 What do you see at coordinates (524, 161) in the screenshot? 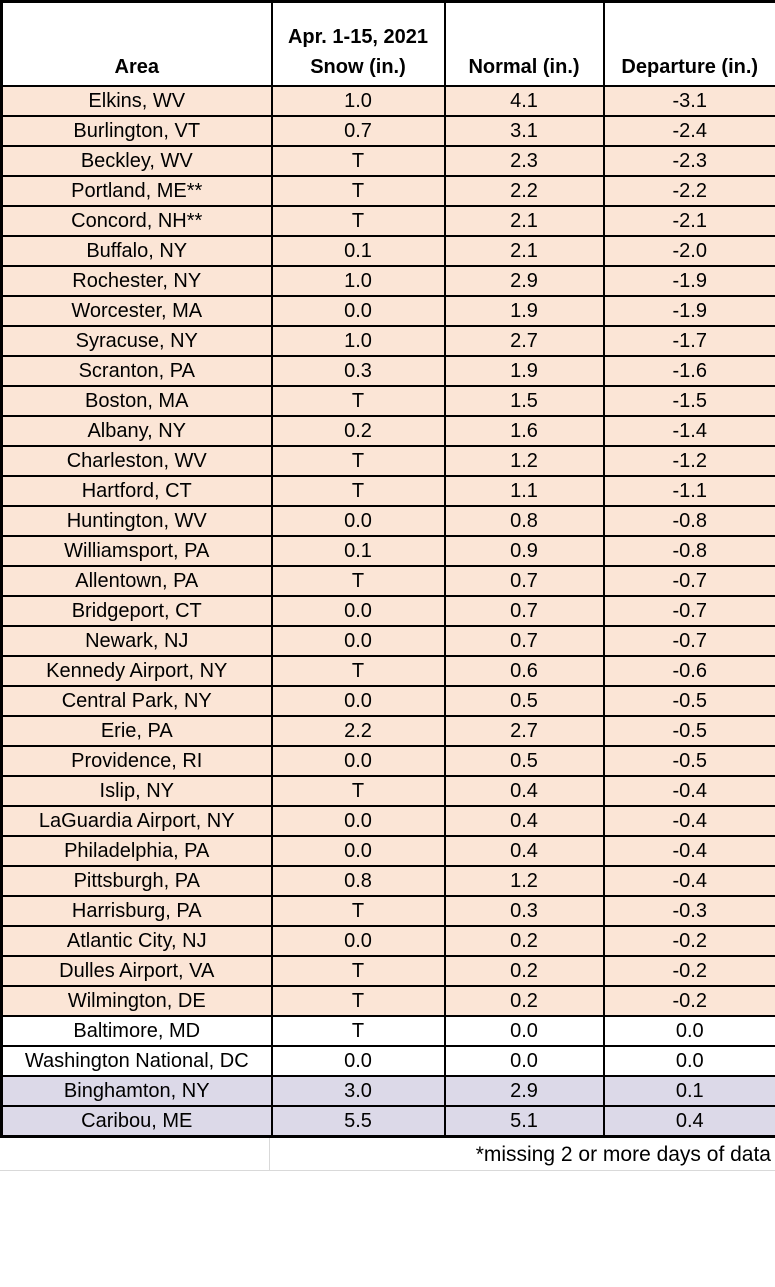
I see `normal-cell: 2.3` at bounding box center [524, 161].